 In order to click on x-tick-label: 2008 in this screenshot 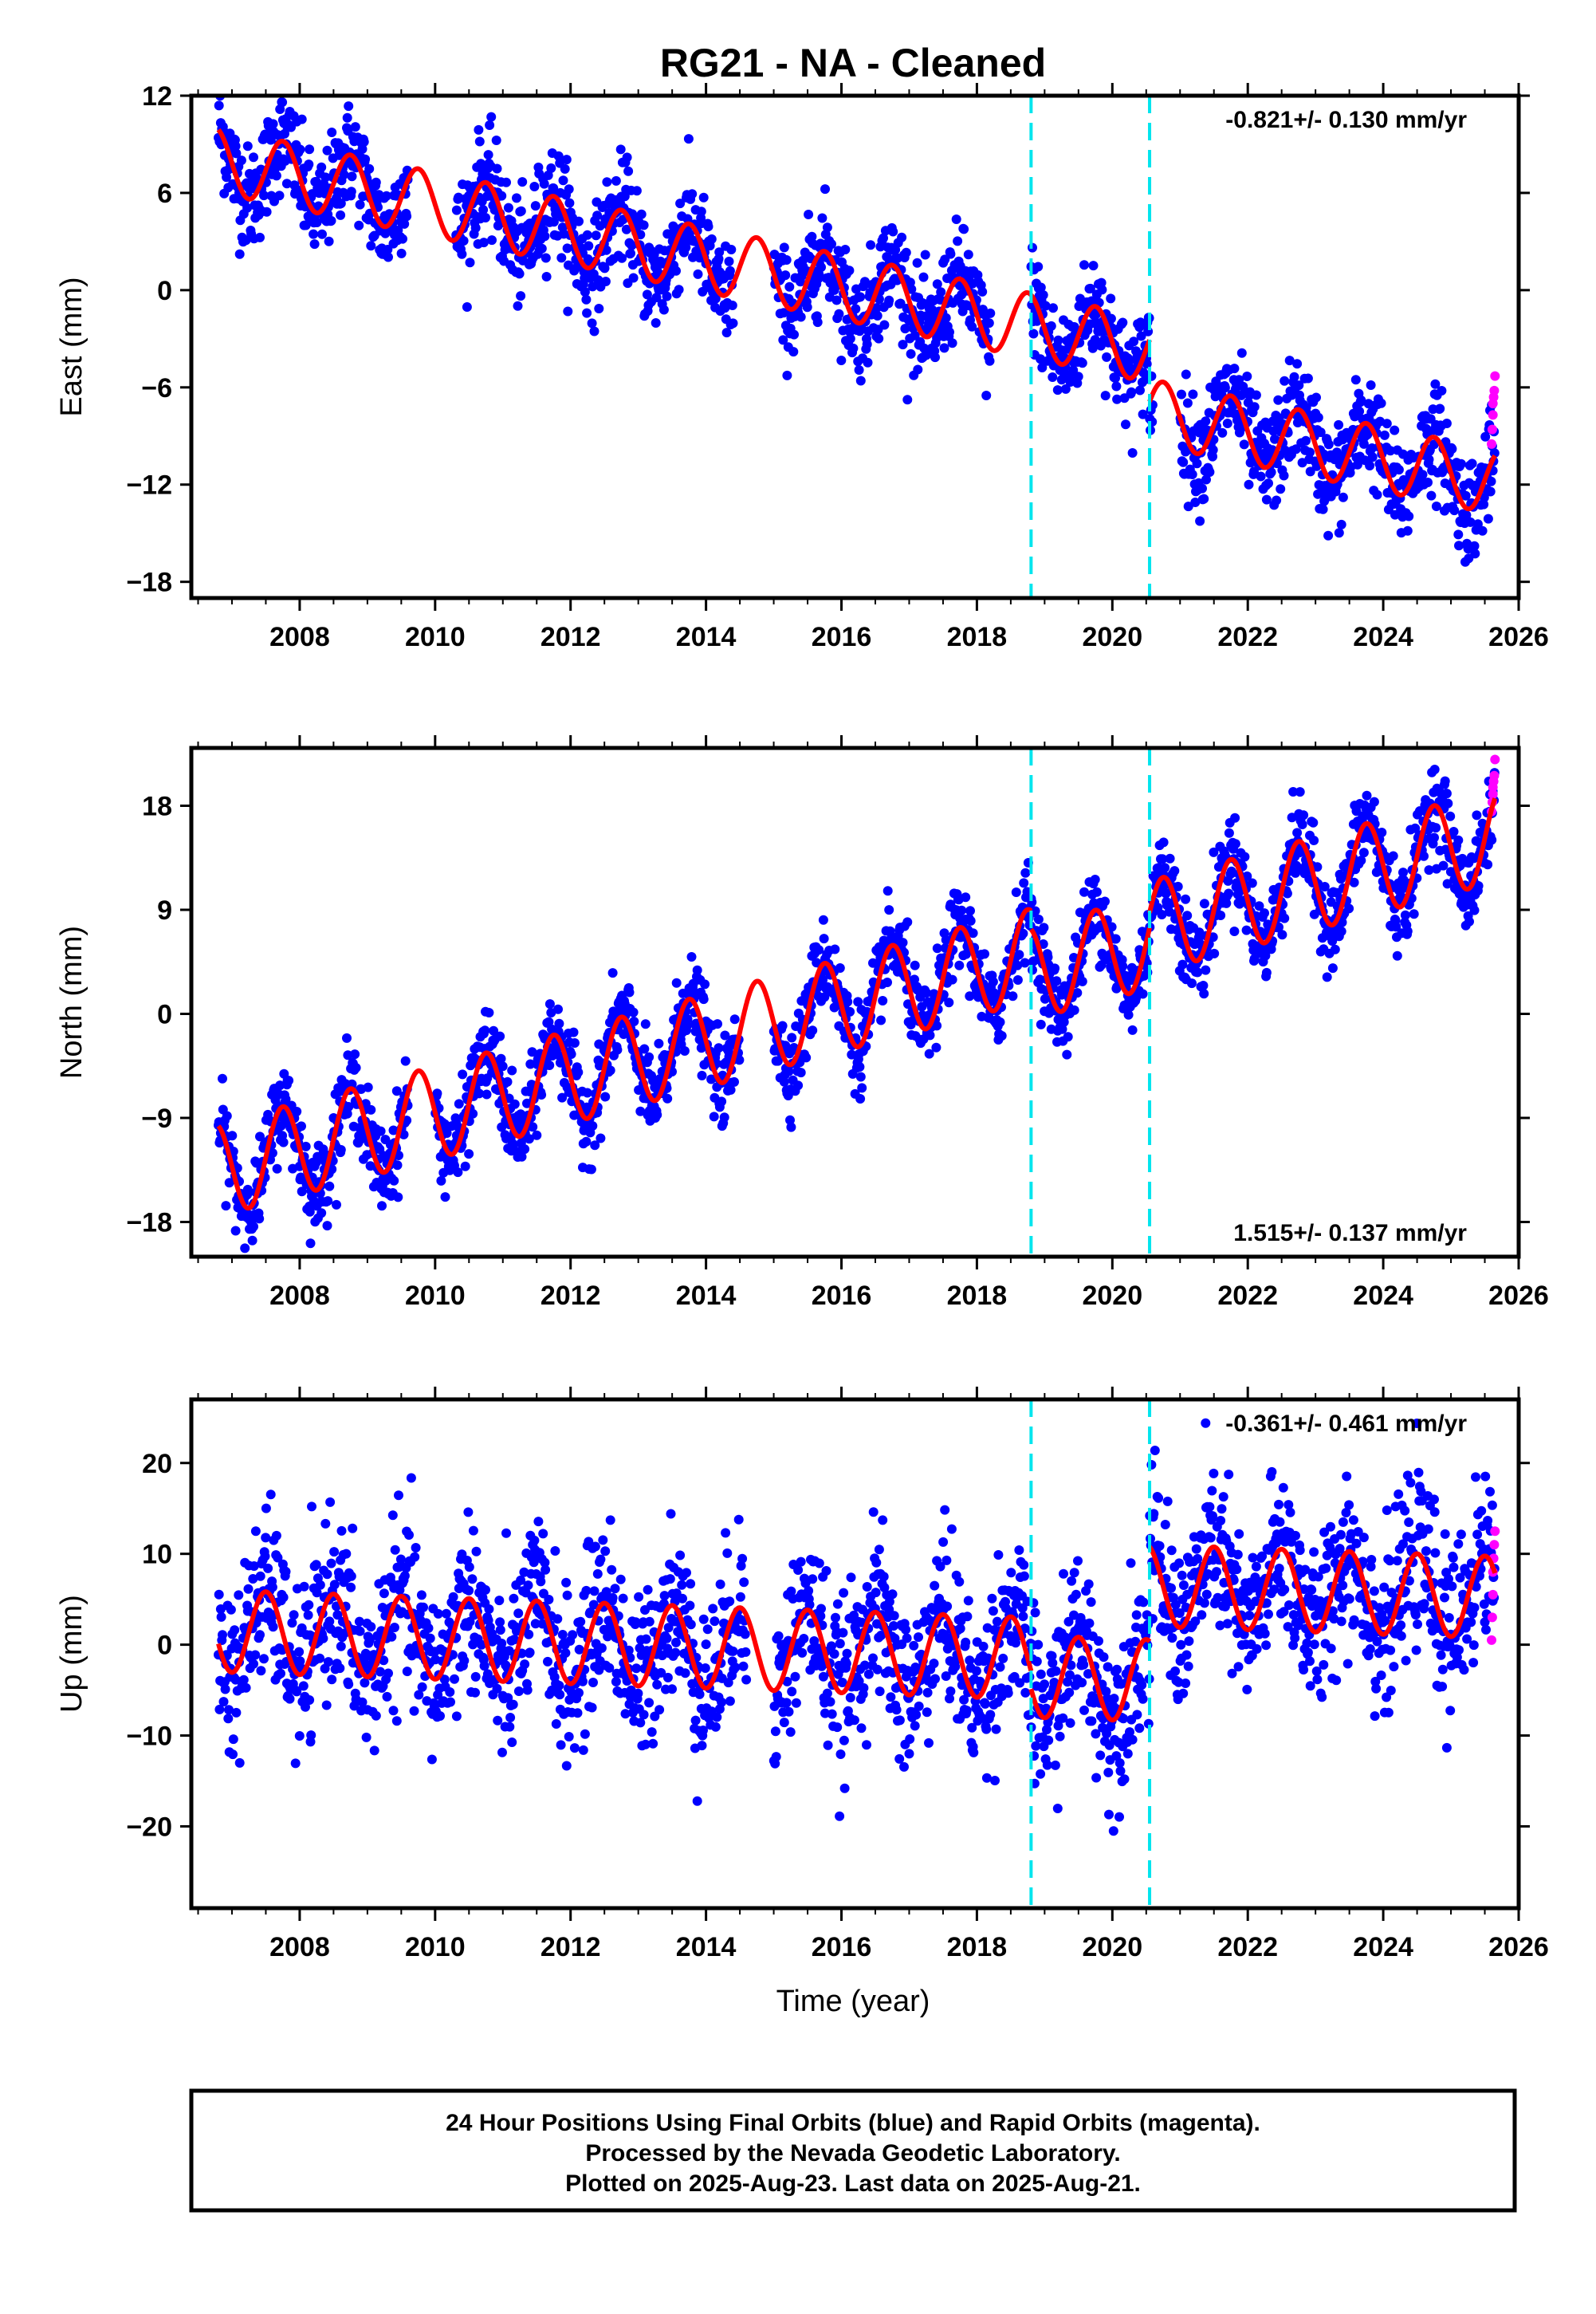, I will do `click(299, 637)`.